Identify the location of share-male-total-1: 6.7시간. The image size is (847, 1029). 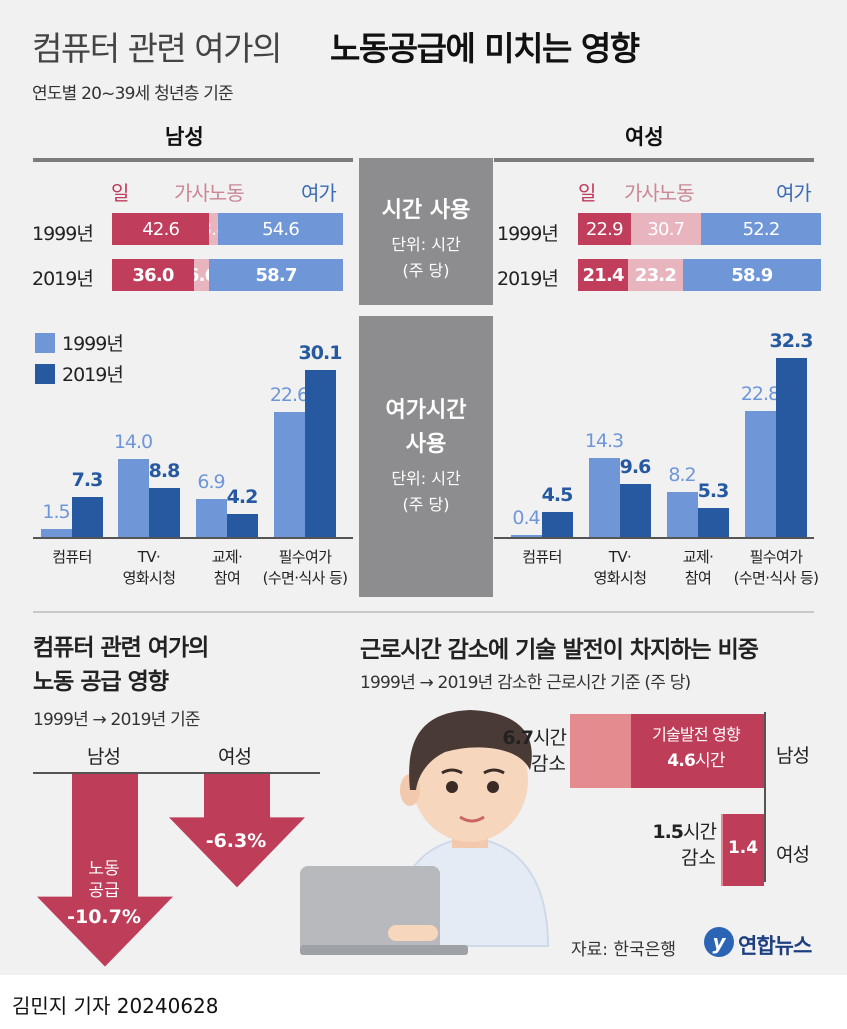
(534, 738).